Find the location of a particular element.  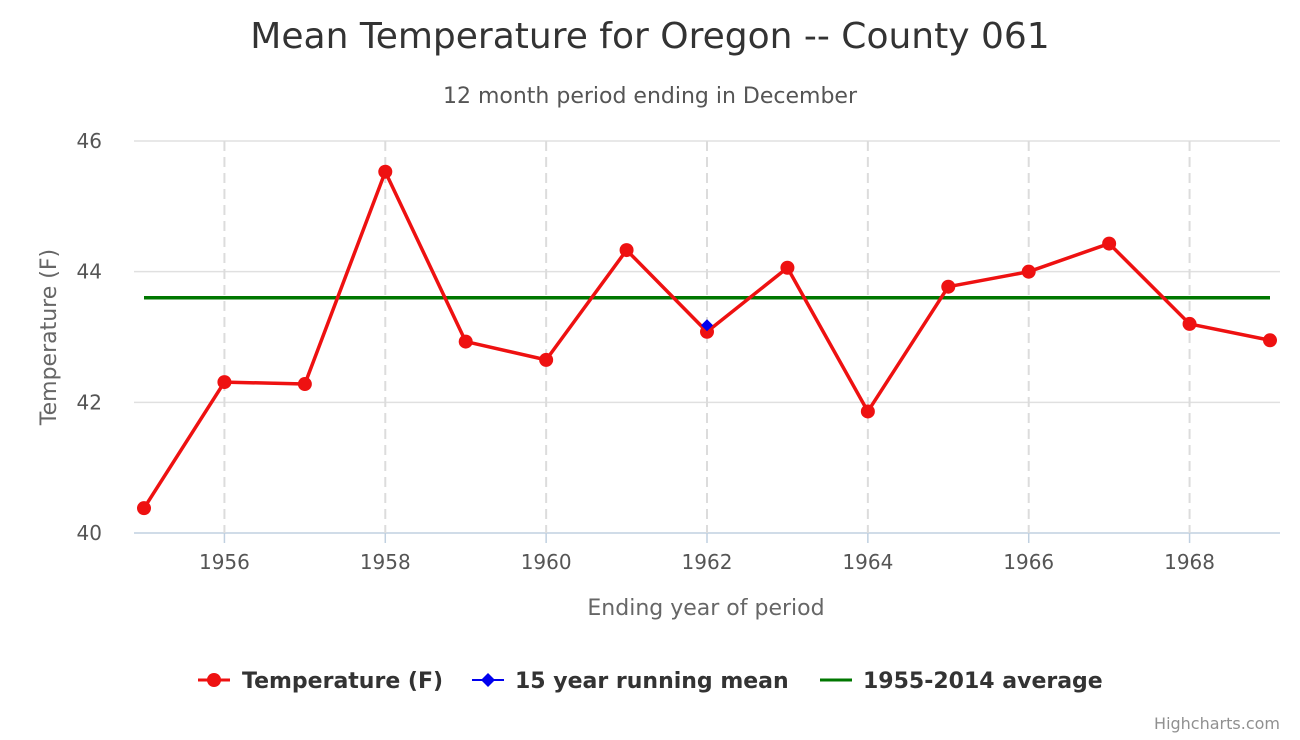

legend-marker-temperature is located at coordinates (214, 680).